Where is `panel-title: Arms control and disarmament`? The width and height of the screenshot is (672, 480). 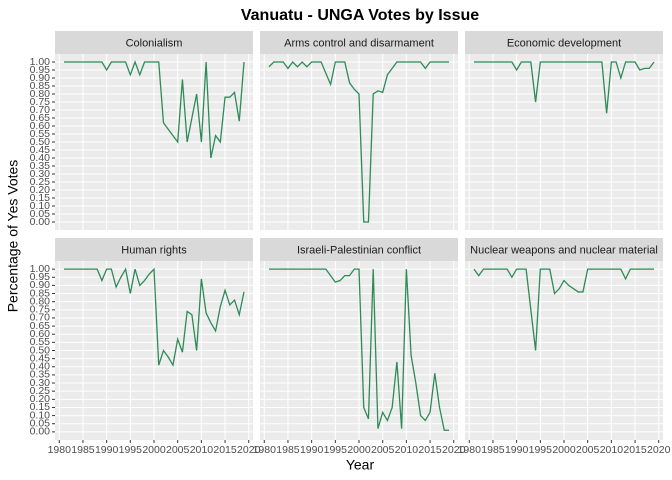 panel-title: Arms control and disarmament is located at coordinates (359, 43).